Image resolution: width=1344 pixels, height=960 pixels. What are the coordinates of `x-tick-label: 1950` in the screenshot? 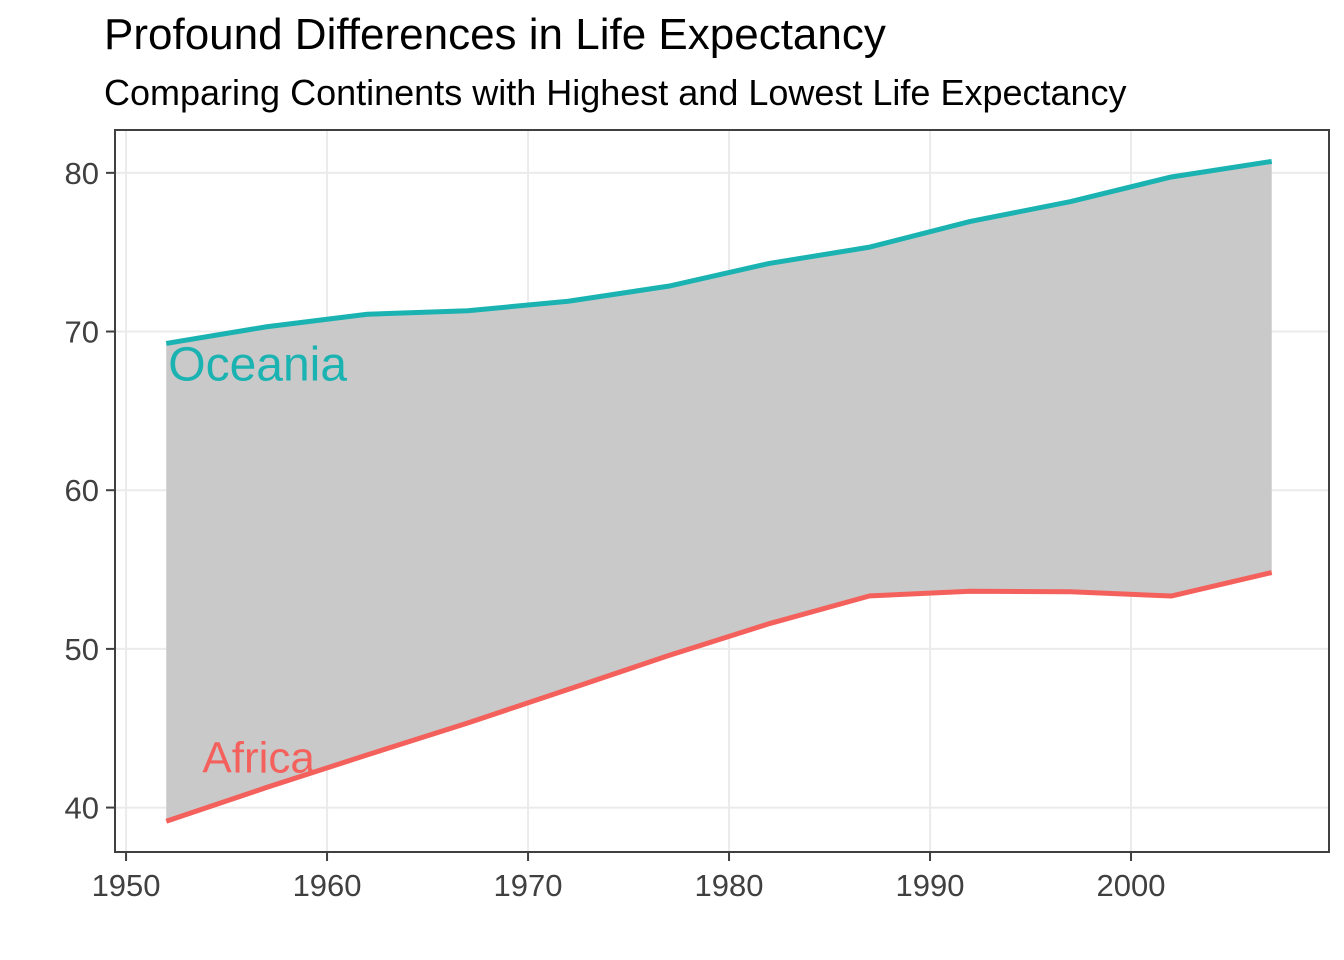 It's located at (126, 885).